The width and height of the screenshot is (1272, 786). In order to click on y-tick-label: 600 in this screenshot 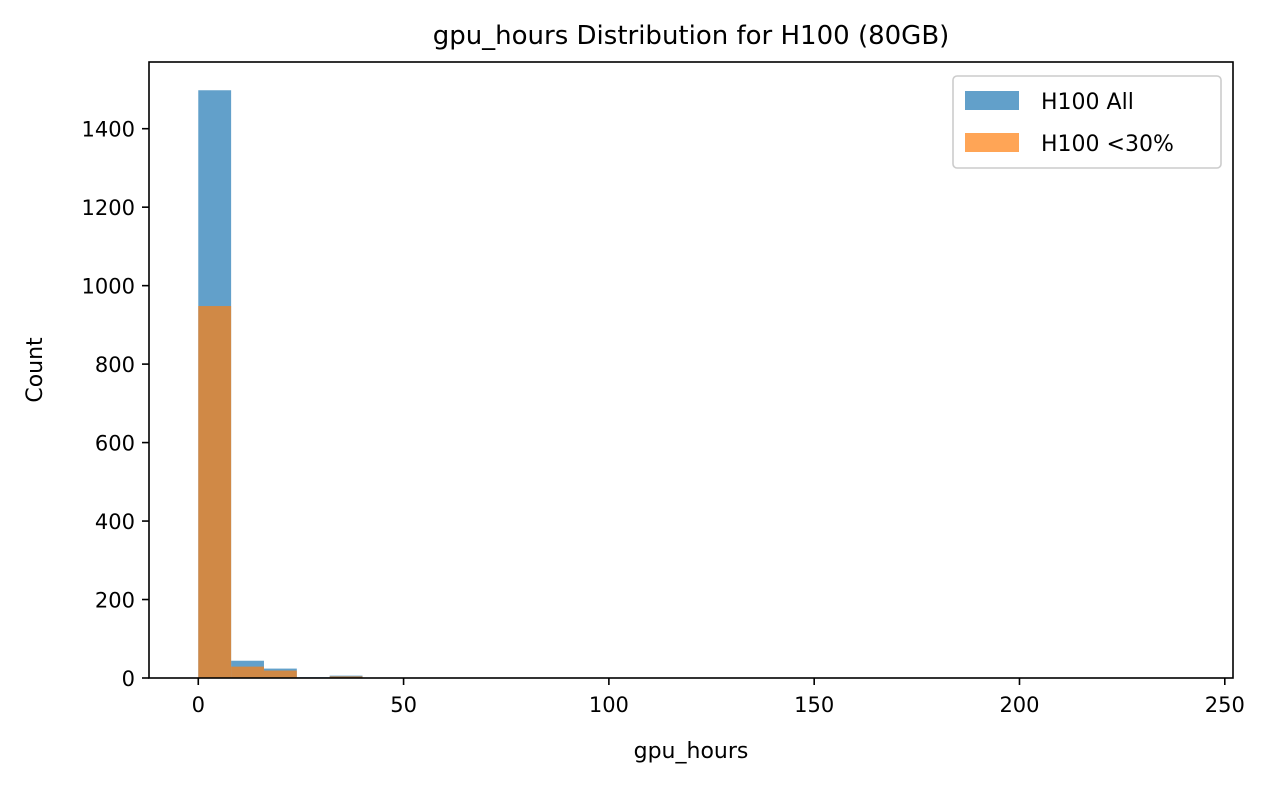, I will do `click(115, 444)`.